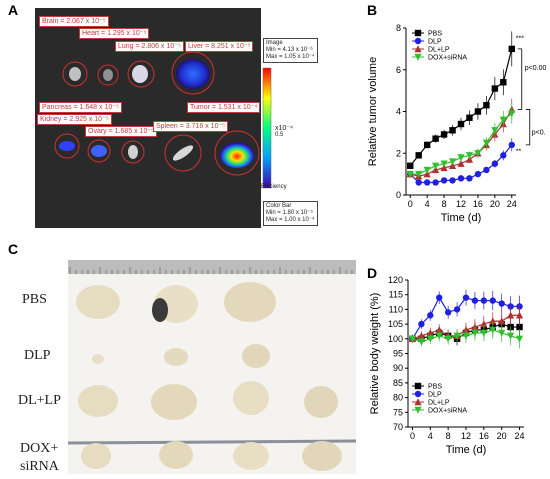 The image size is (550, 479). I want to click on tumor-roi, so click(237, 153).